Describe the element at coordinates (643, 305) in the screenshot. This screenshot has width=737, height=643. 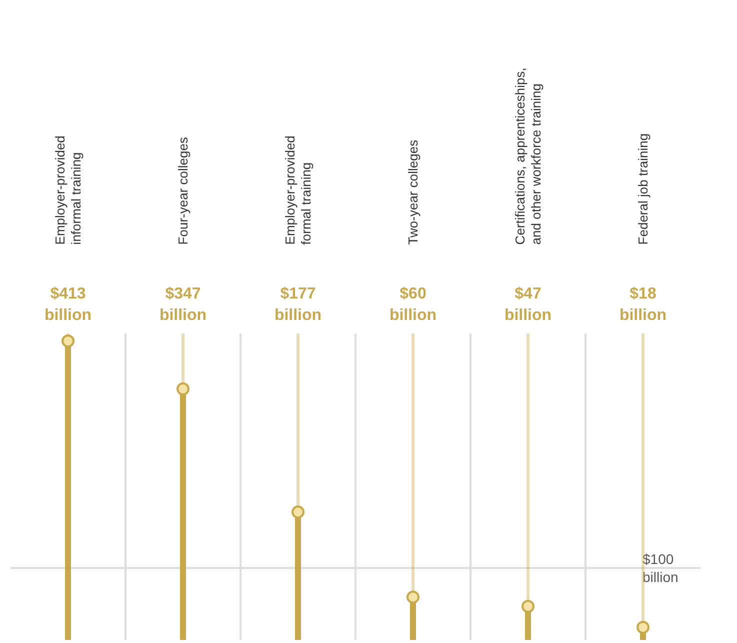
I see `text: $18 billion` at that location.